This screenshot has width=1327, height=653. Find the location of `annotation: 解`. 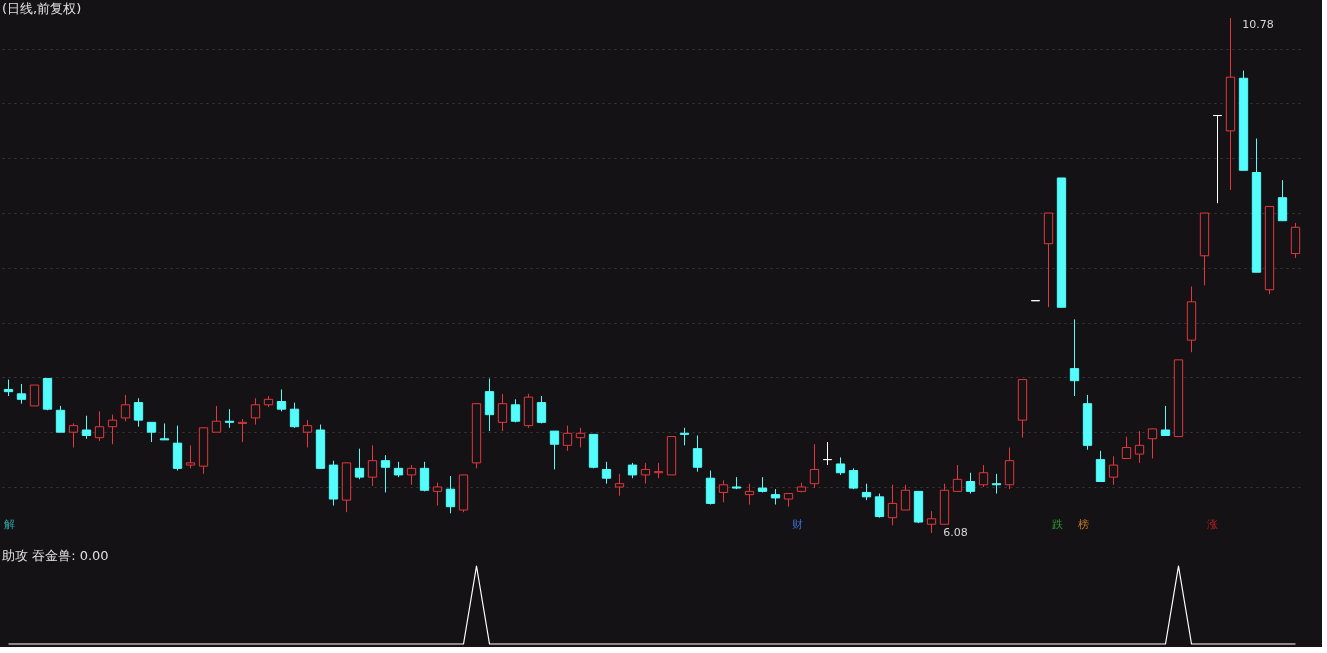

annotation: 解 is located at coordinates (9, 524).